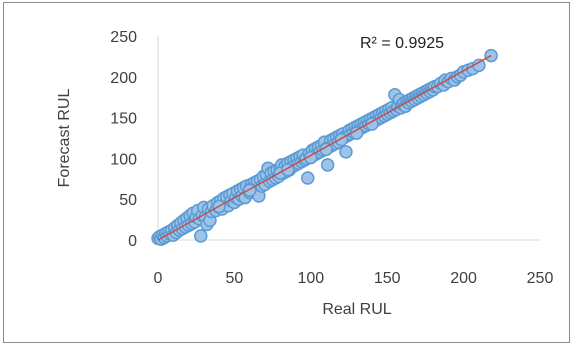  Describe the element at coordinates (463, 278) in the screenshot. I see `x-tick-label: 200` at that location.